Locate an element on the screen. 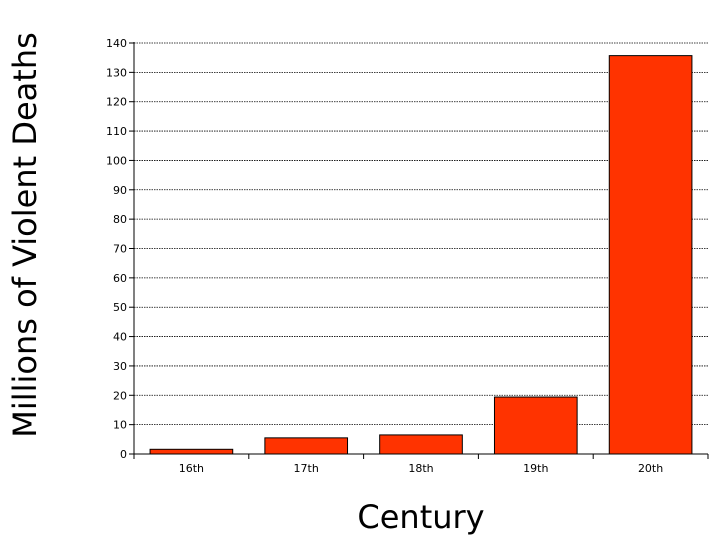  y-tick-label: 0 is located at coordinates (123, 454).